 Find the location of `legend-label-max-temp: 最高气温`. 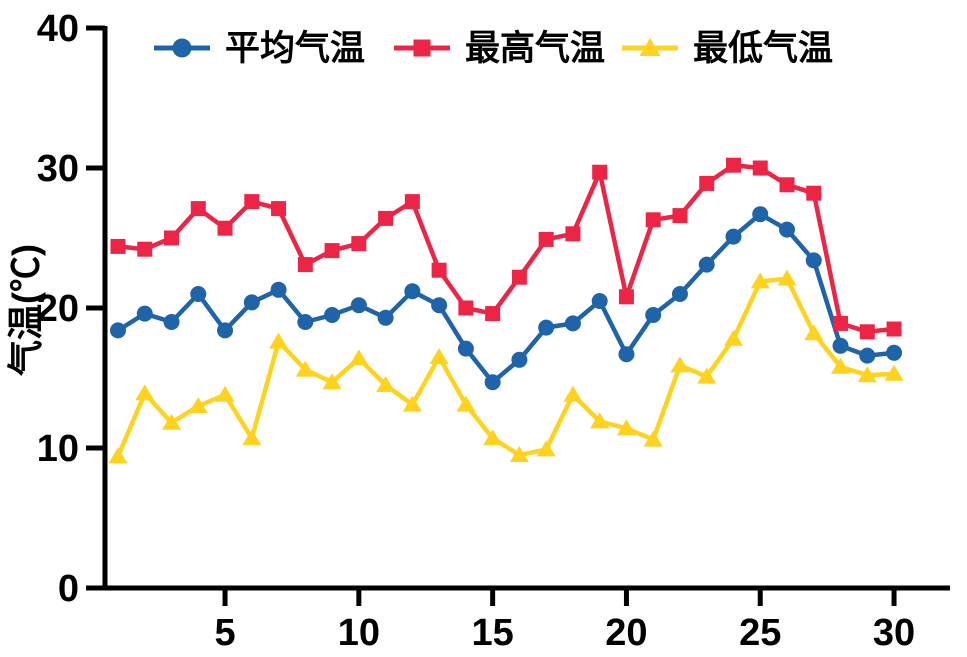

legend-label-max-temp: 最高气温 is located at coordinates (535, 48).